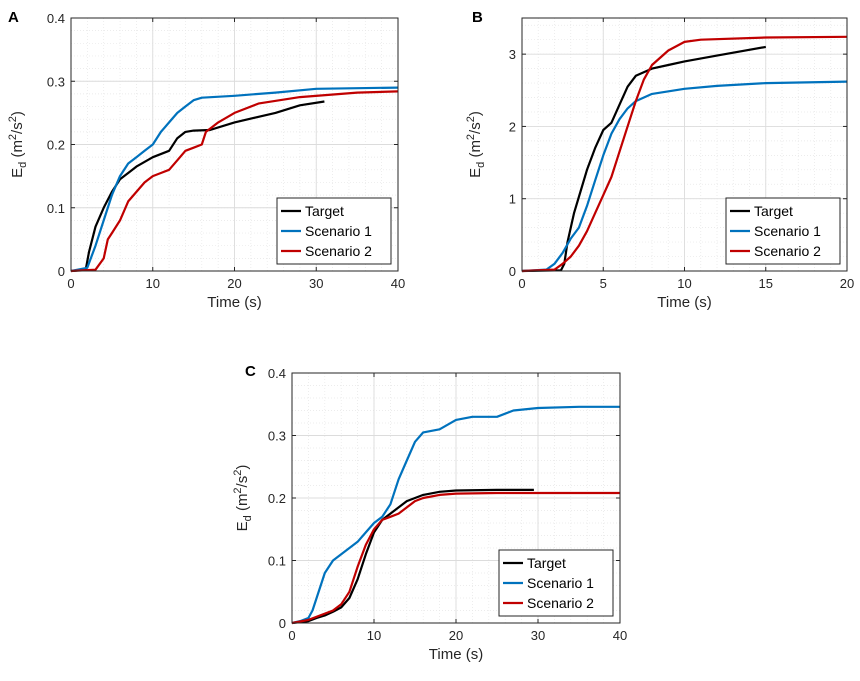 The height and width of the screenshot is (681, 860). What do you see at coordinates (766, 283) in the screenshot?
I see `x-tick-label: 15` at bounding box center [766, 283].